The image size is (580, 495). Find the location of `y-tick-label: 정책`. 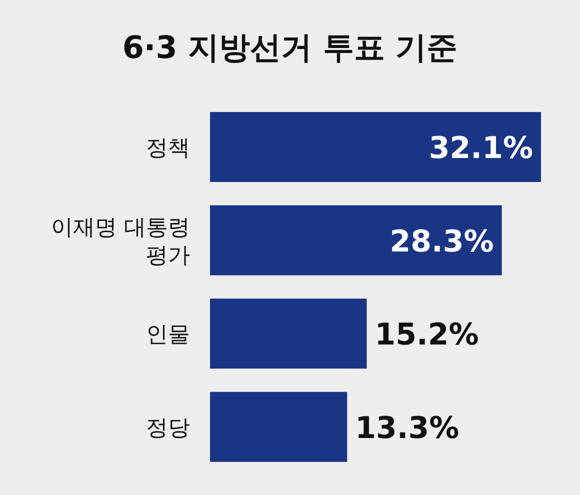

y-tick-label: 정책 is located at coordinates (168, 148).